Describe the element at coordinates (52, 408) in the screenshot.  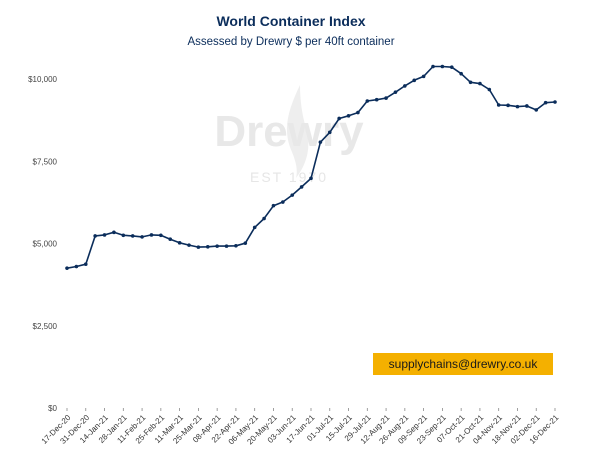
I see `y-tick-label: $0` at that location.